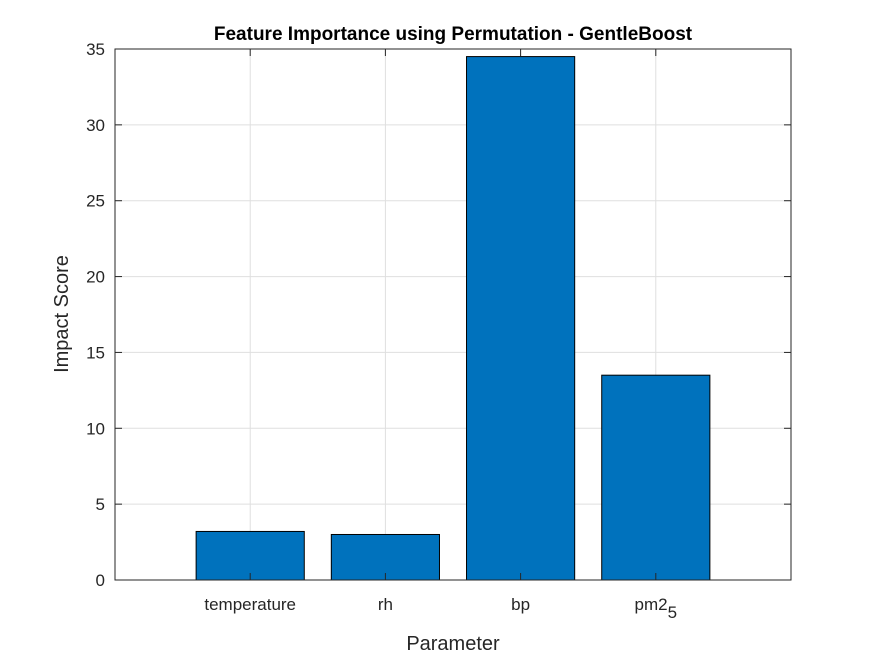 The width and height of the screenshot is (875, 657). I want to click on y-tick-label: 20, so click(95, 277).